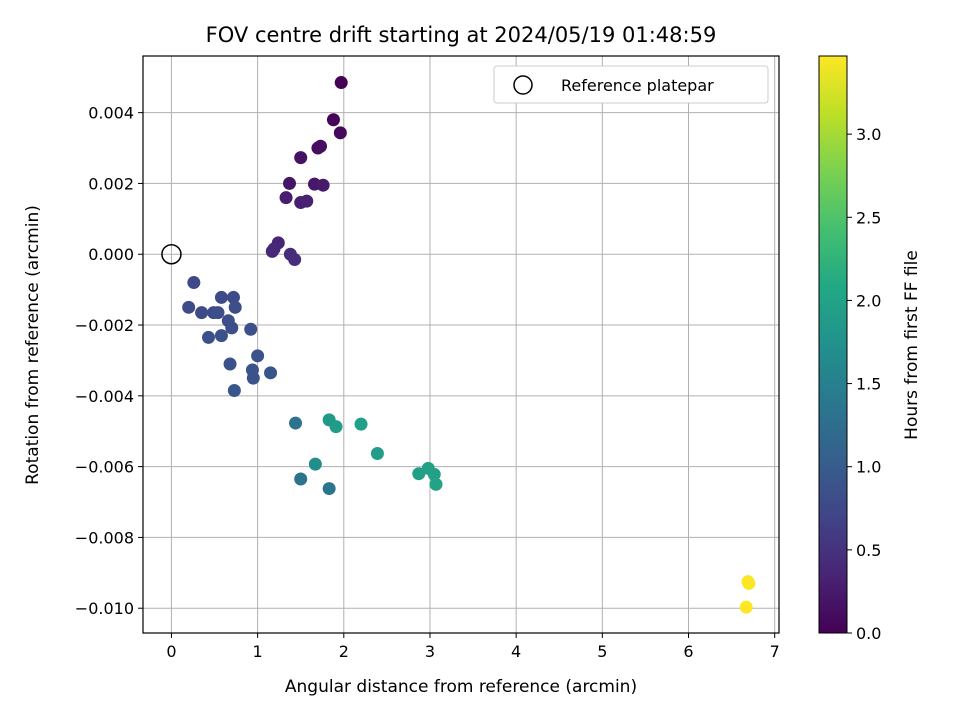  I want to click on reference-marker-group, so click(171, 254).